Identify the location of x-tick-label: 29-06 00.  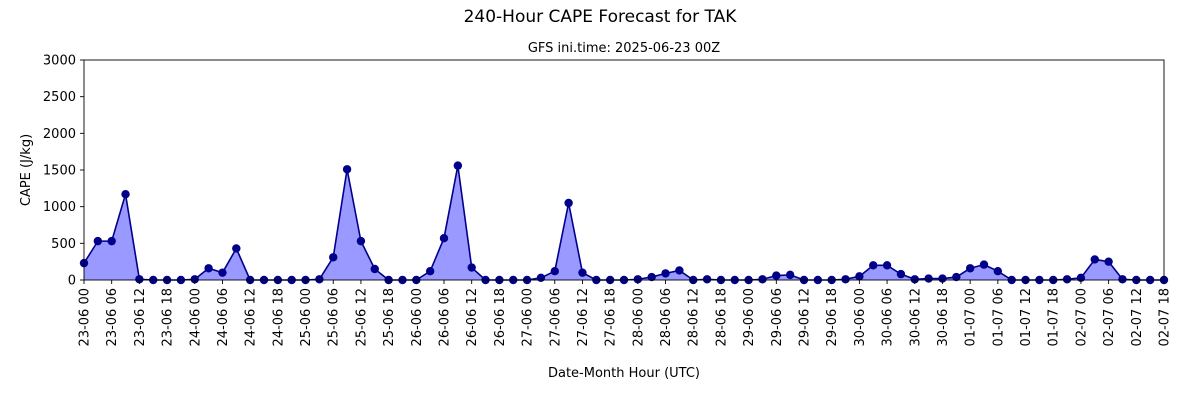
(749, 317).